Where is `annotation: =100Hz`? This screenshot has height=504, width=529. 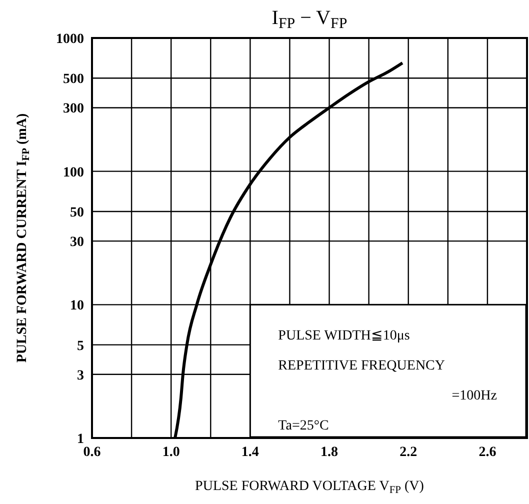 annotation: =100Hz is located at coordinates (474, 396).